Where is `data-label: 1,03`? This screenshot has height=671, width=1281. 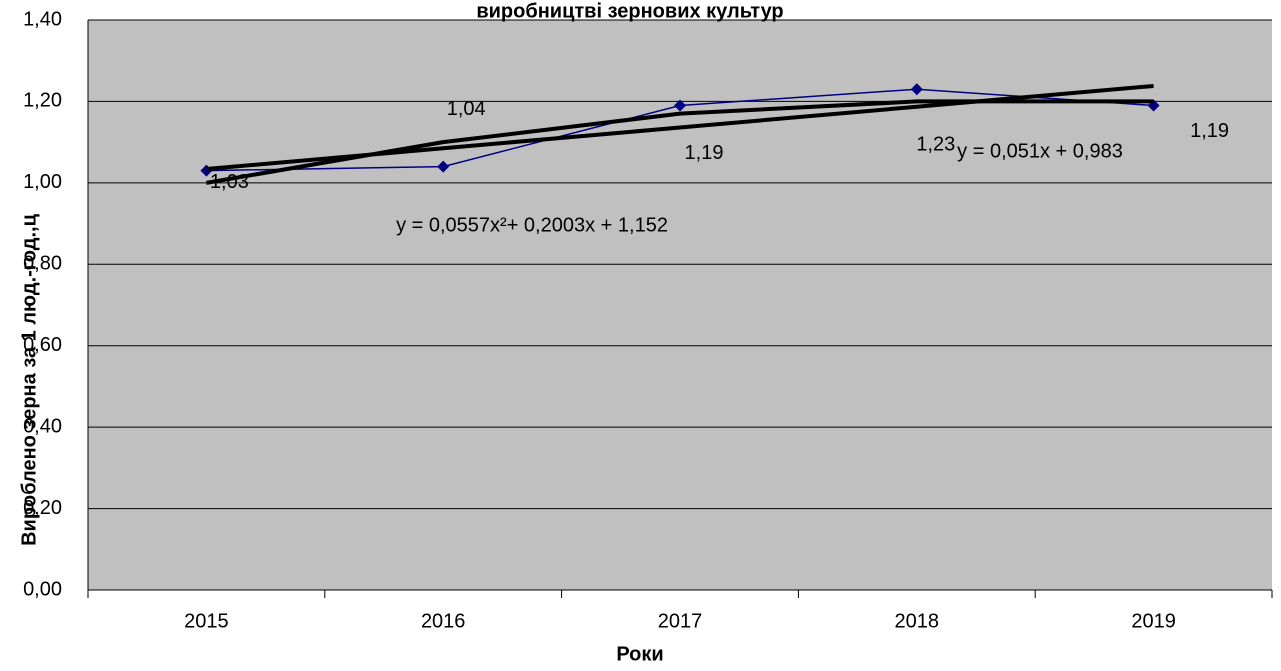 data-label: 1,03 is located at coordinates (229, 182).